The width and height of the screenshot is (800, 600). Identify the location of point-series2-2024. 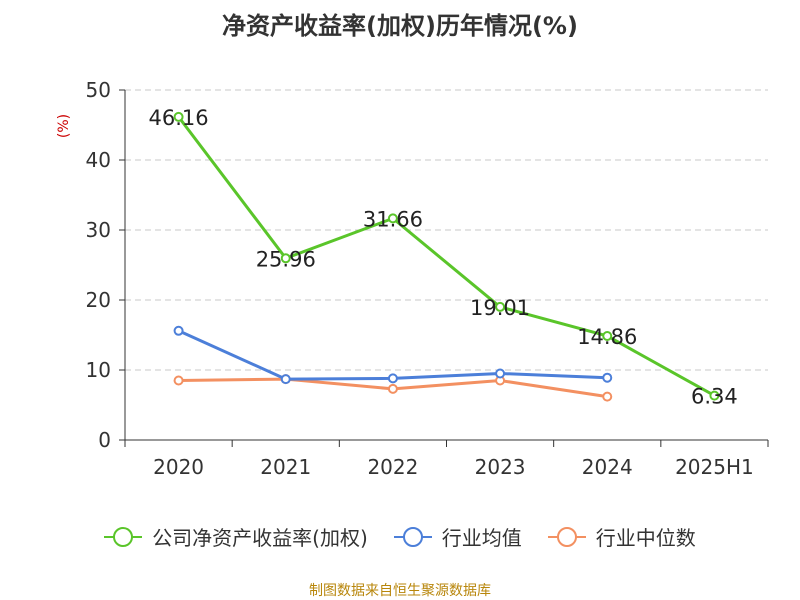
(607, 396).